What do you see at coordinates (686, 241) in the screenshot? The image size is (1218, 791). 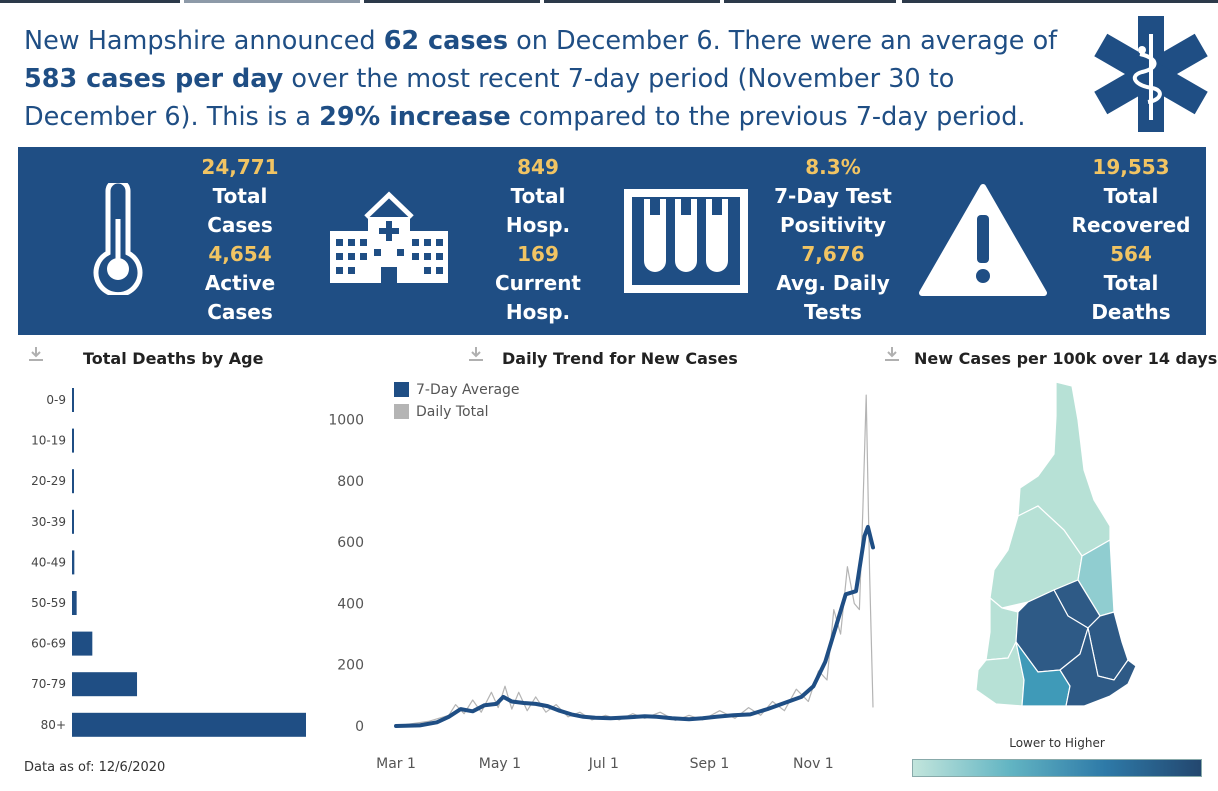 I see `test-tubes-icon` at bounding box center [686, 241].